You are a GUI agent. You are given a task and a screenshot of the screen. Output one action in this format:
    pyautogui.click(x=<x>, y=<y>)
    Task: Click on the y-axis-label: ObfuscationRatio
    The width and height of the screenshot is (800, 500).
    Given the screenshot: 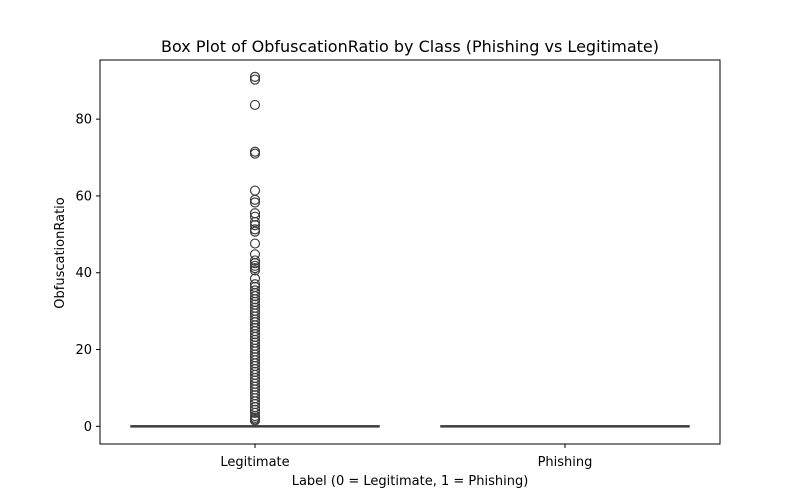 What is the action you would take?
    pyautogui.click(x=60, y=253)
    